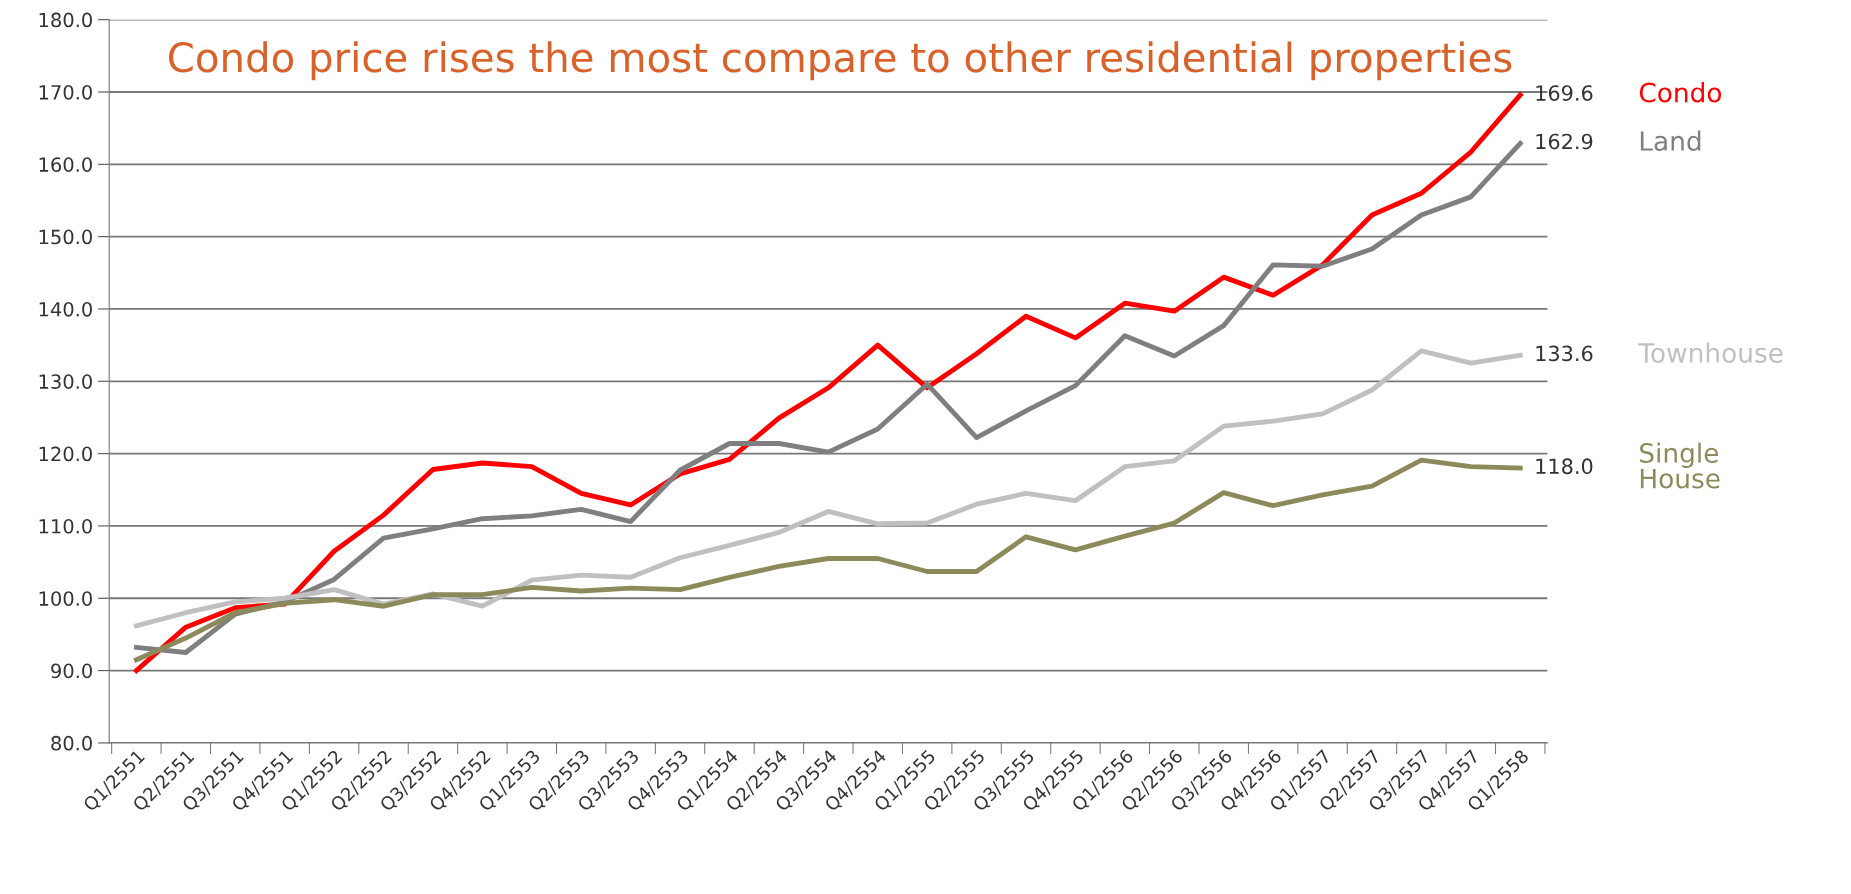 The image size is (1851, 894). Describe the element at coordinates (65, 381) in the screenshot. I see `y-tick-label: 130.0` at that location.